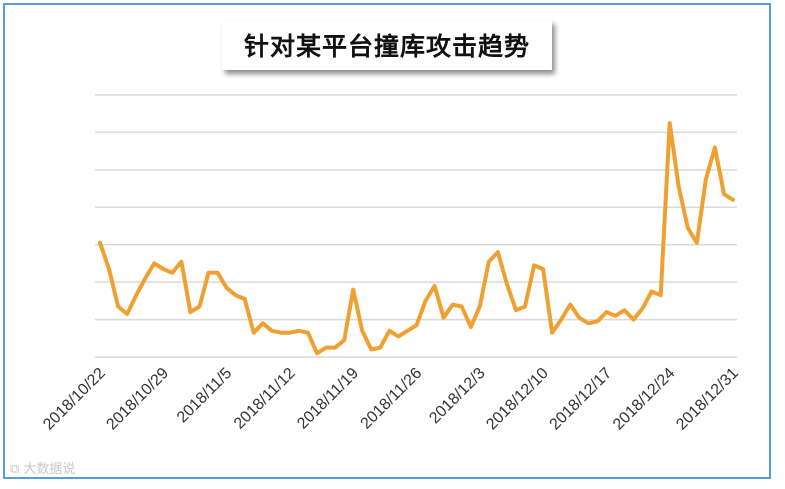 This screenshot has width=785, height=489. I want to click on watermark-logo-icon: ⧉, so click(17, 469).